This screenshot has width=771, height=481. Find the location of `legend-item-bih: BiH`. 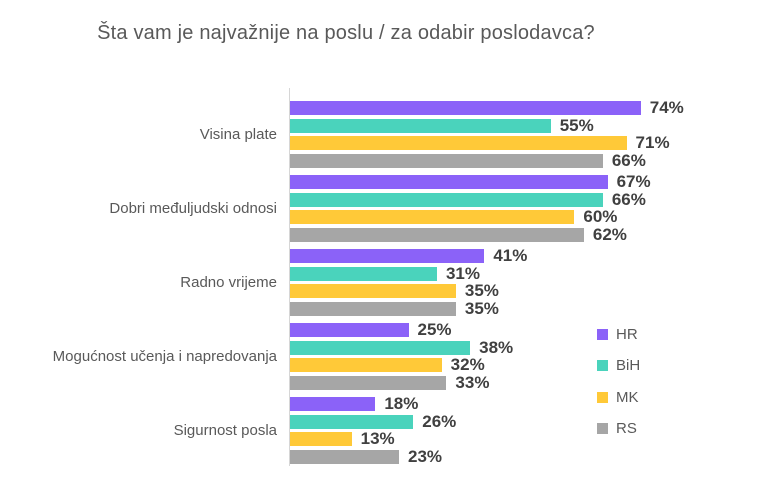

legend-item-bih: BiH is located at coordinates (618, 366).